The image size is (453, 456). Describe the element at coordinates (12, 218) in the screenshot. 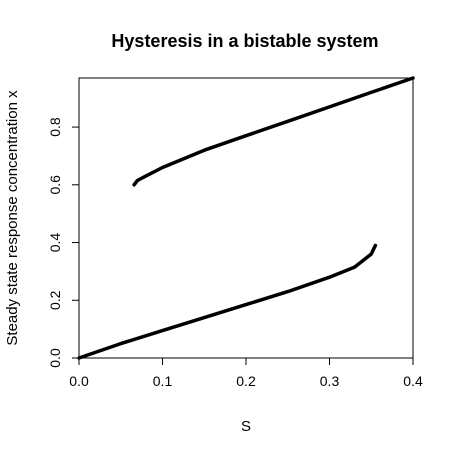

I see `y-axis-label: Steady state response concentration x` at that location.